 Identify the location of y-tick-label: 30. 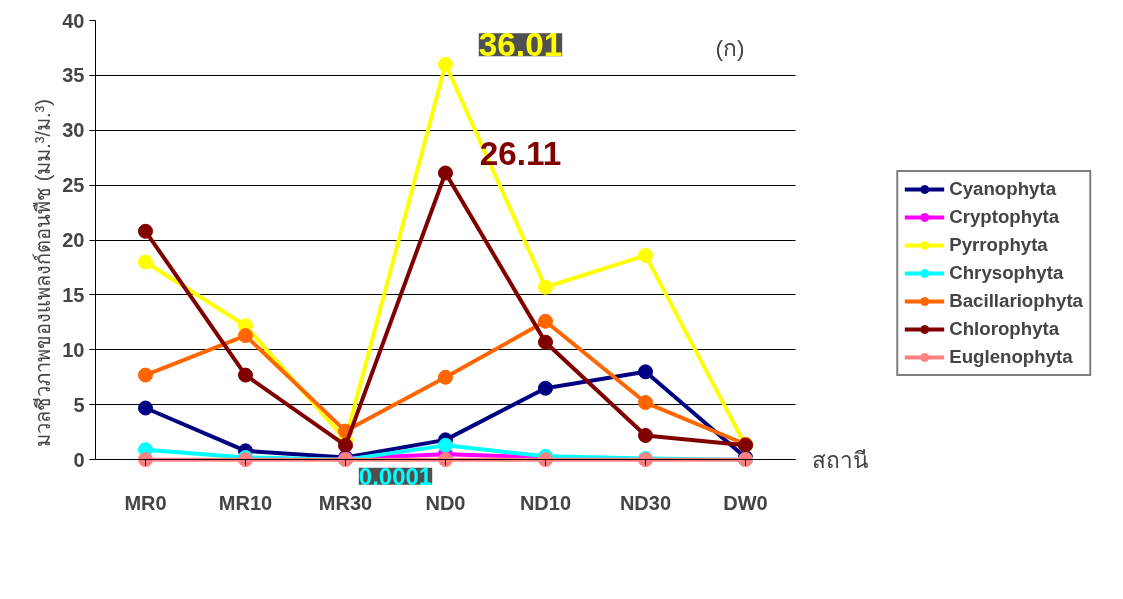
(73, 130).